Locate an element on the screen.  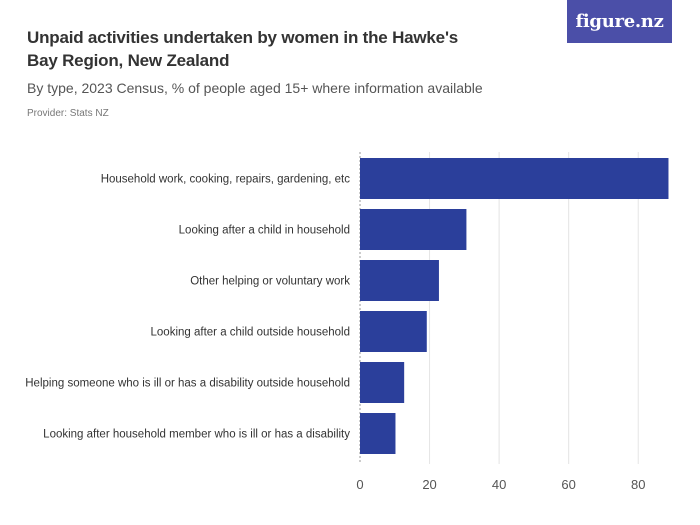
category-label: Looking after a child outside household is located at coordinates (250, 333).